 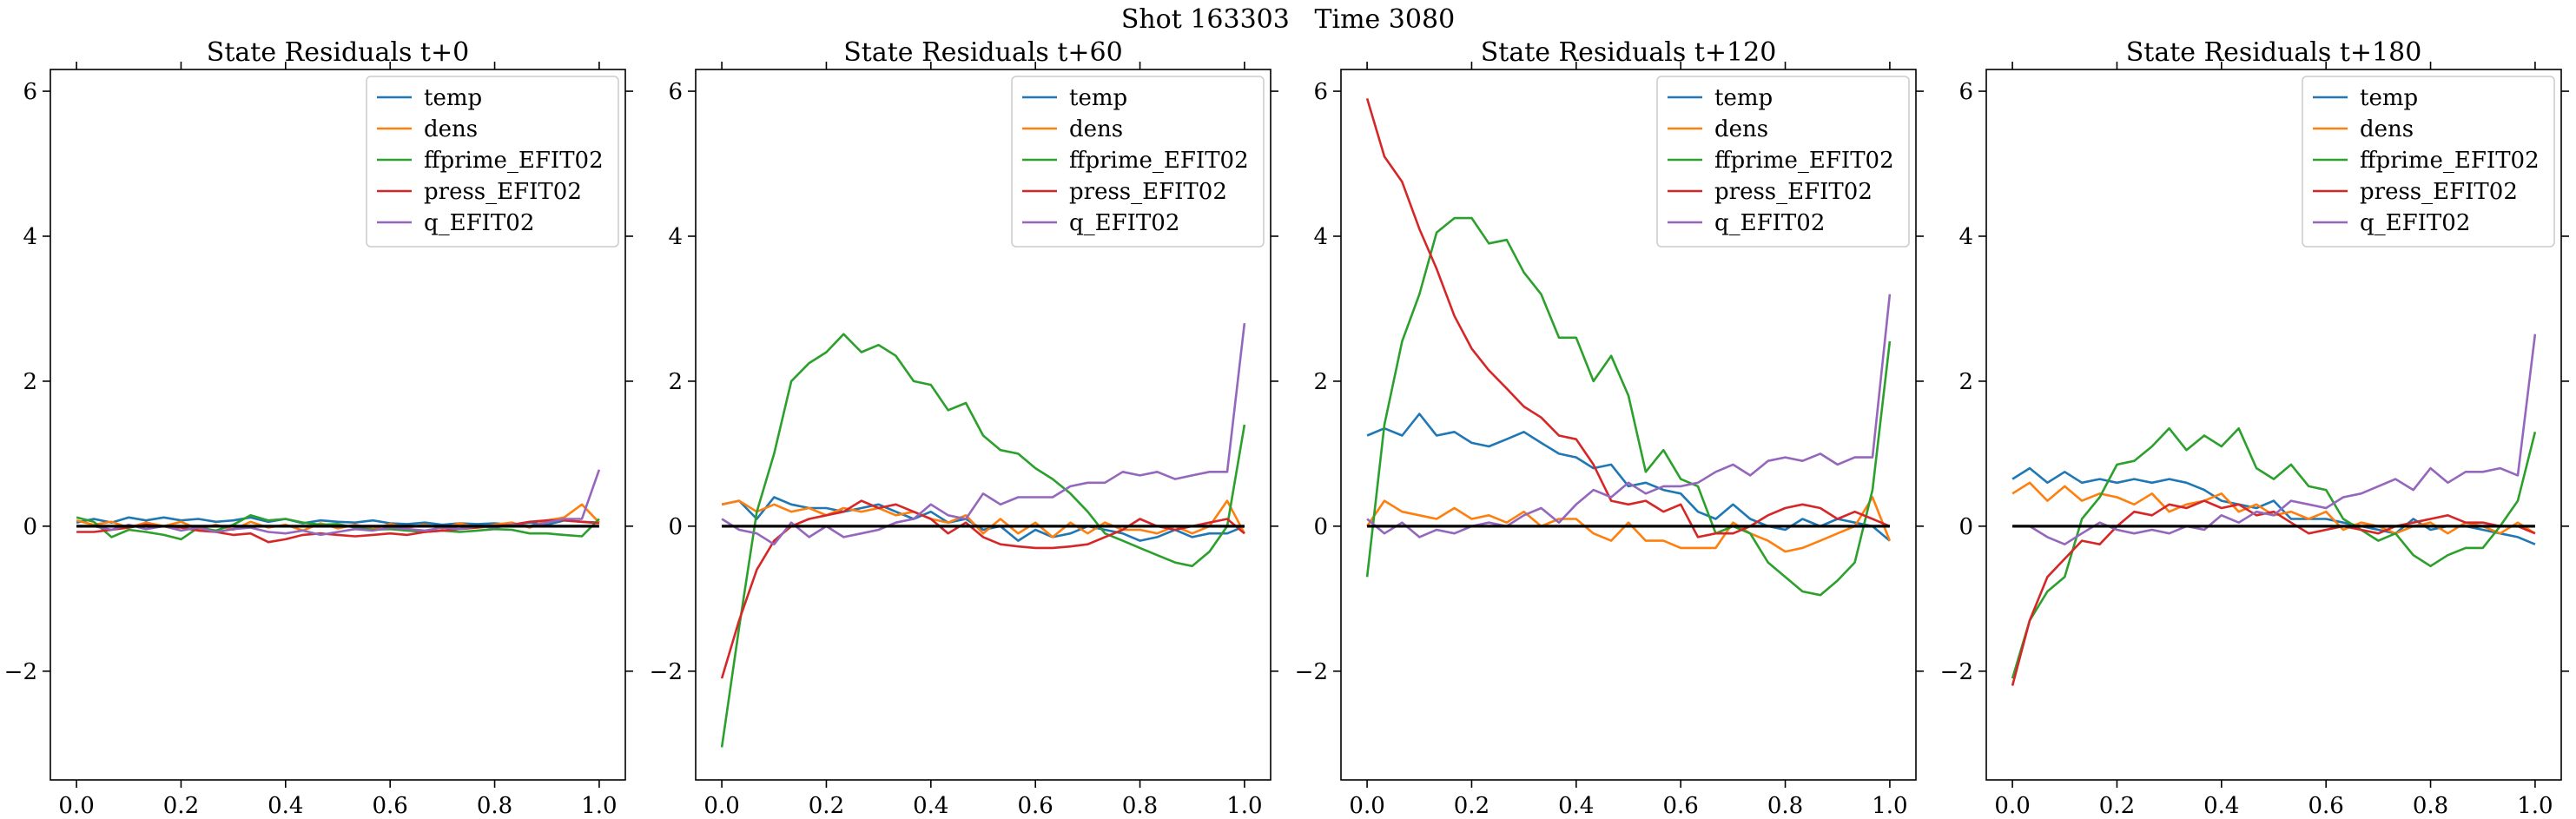 What do you see at coordinates (1288, 19) in the screenshot?
I see `figure-title: Shot 163303 Time 3080` at bounding box center [1288, 19].